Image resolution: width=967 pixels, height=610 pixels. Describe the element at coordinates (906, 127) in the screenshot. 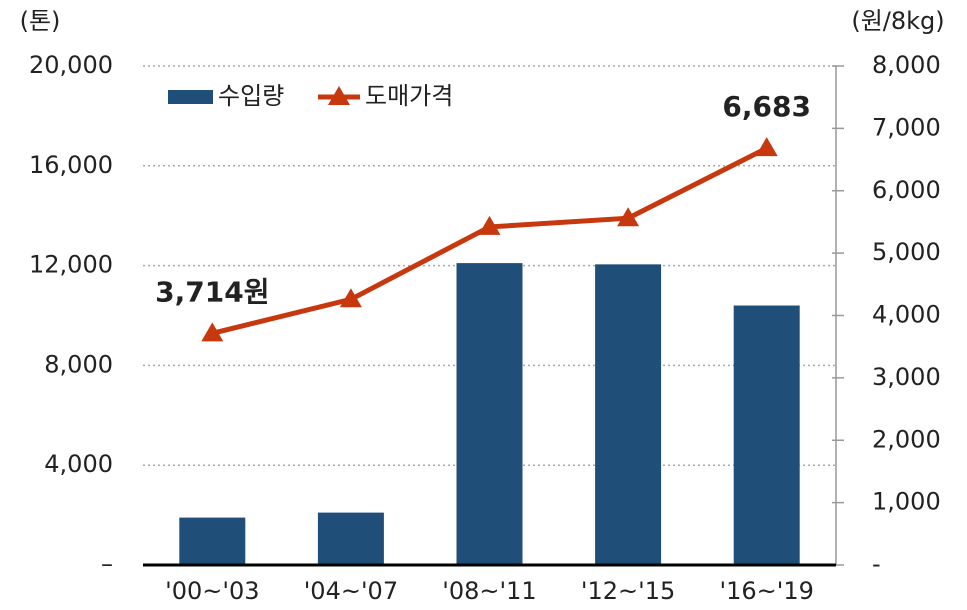

I see `y2-tick-label: 7,000` at that location.